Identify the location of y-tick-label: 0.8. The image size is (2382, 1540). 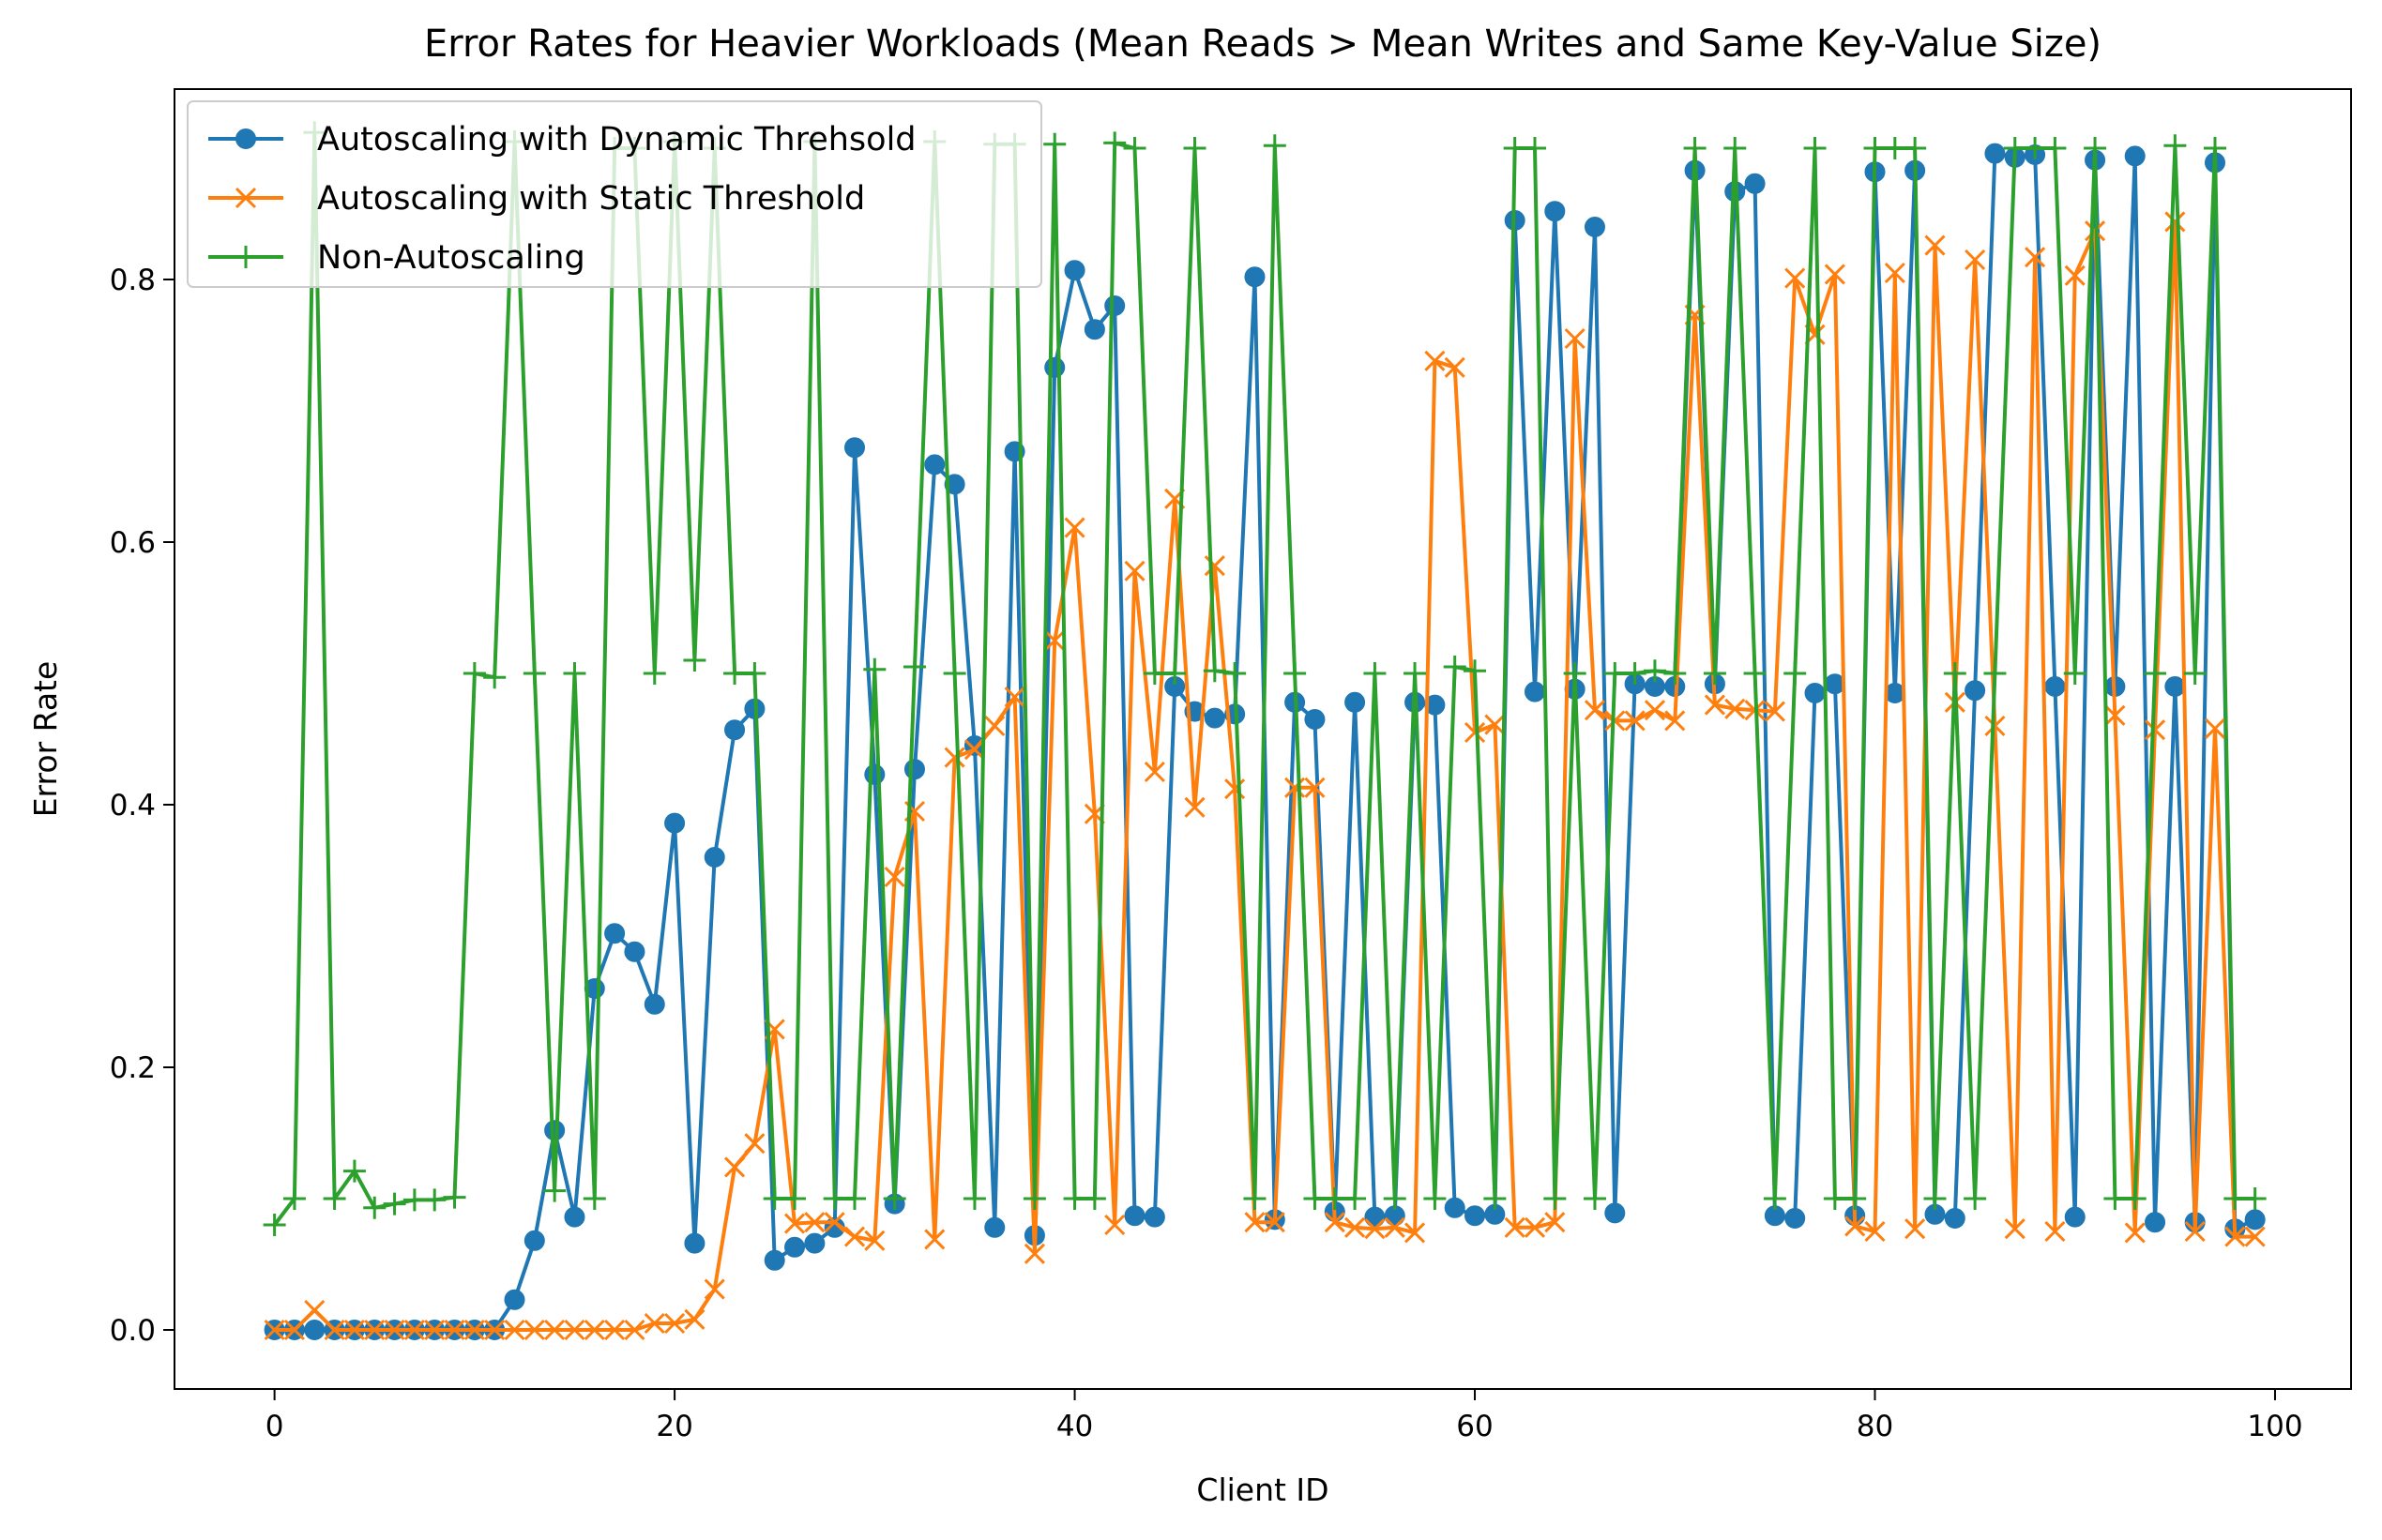
(133, 280).